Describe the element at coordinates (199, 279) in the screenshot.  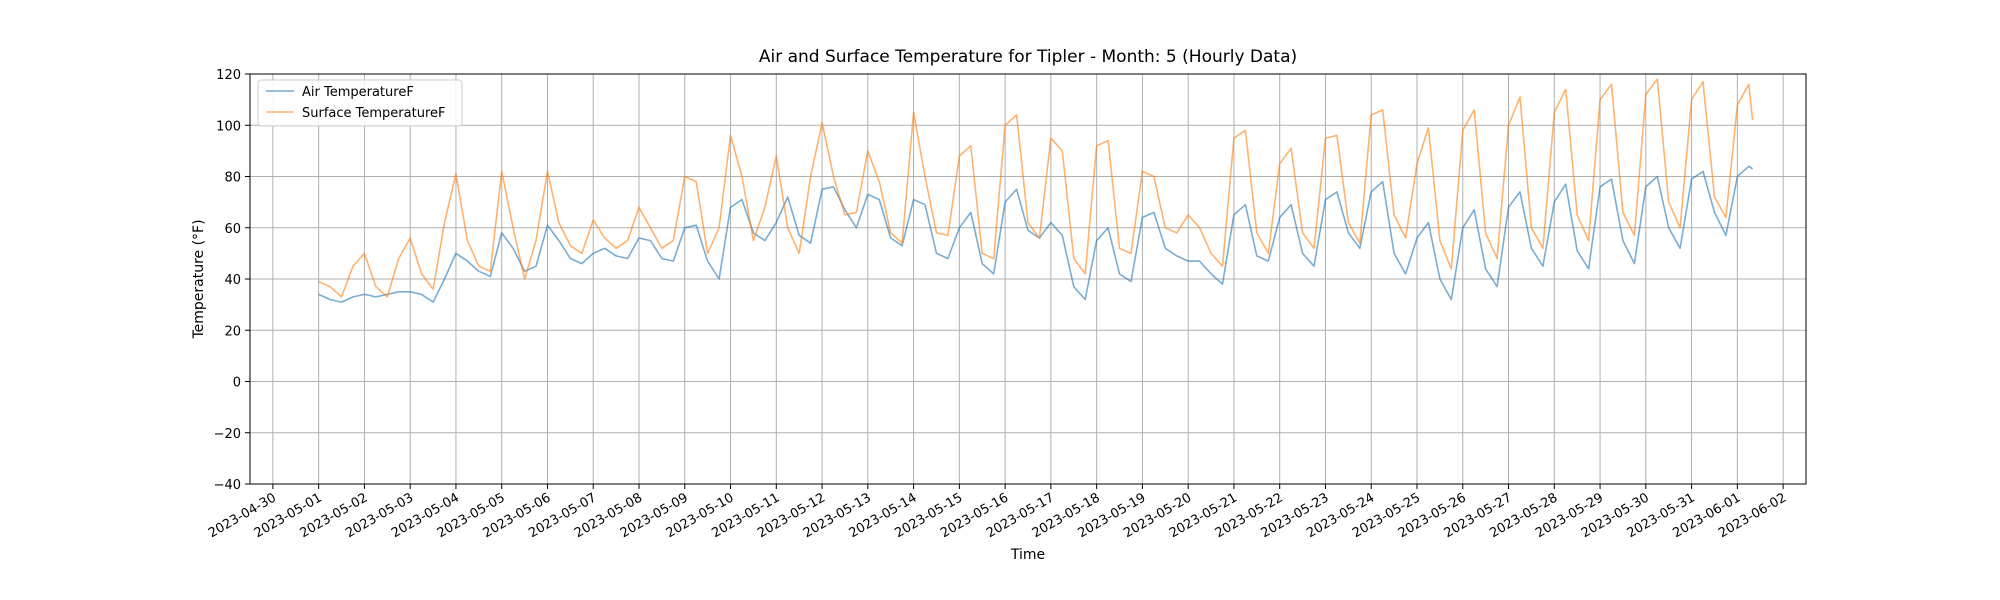
I see `y-axis-label: Temperature (°F)` at that location.